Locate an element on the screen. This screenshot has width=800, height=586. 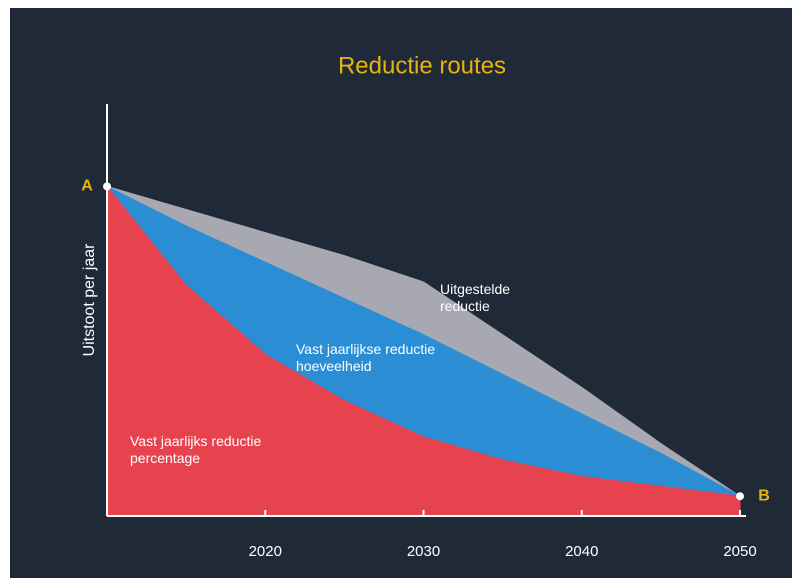
chart-title: Reductie routes is located at coordinates (422, 65).